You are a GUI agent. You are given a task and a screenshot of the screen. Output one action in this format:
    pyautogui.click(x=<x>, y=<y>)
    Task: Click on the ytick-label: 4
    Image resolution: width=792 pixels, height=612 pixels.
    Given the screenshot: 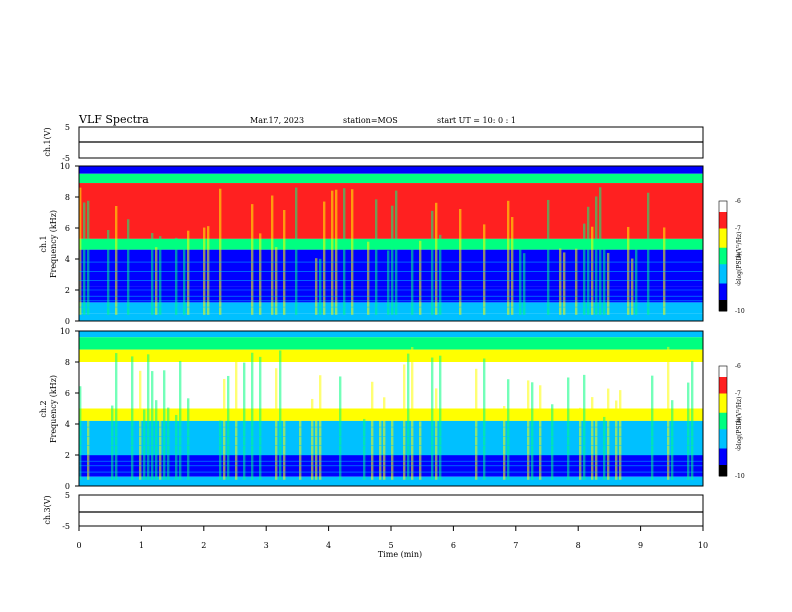 What is the action you would take?
    pyautogui.click(x=67, y=424)
    